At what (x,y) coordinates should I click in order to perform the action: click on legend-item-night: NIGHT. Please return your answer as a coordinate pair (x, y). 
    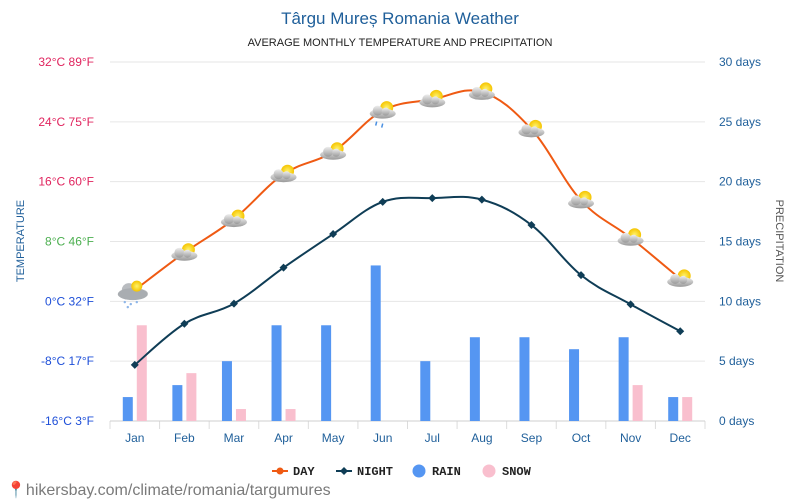
    Looking at the image, I should click on (364, 472).